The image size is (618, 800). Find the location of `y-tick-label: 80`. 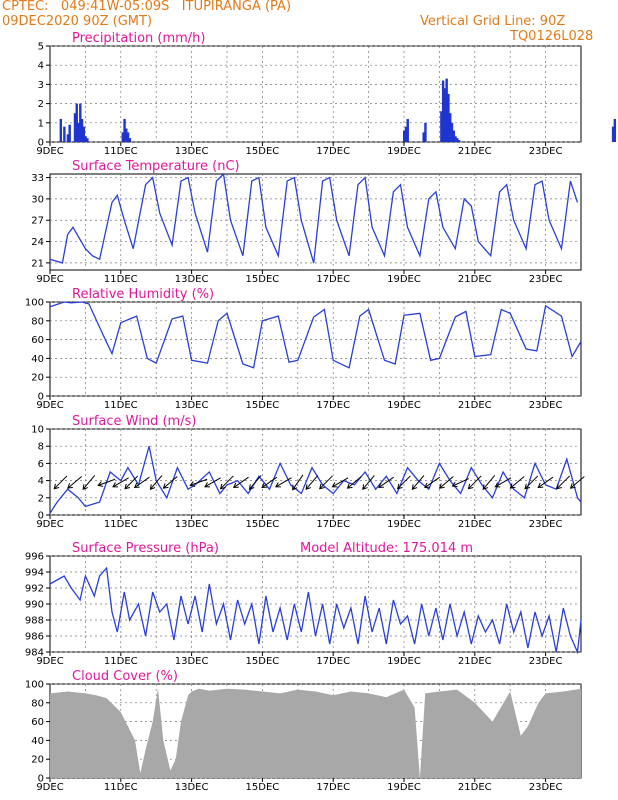

y-tick-label: 80 is located at coordinates (37, 703).